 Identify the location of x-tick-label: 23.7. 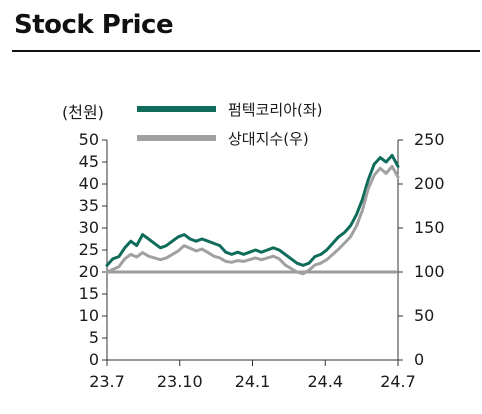
(107, 381).